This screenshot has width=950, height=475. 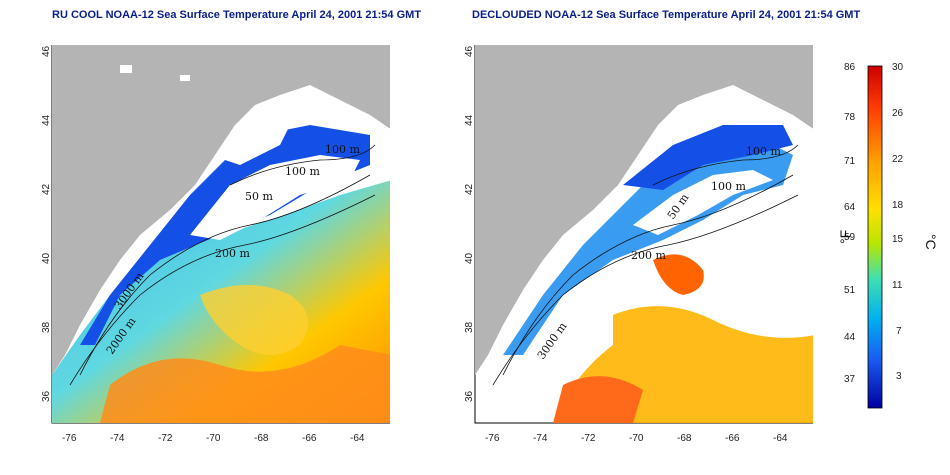 I want to click on c-tick: 30, so click(x=898, y=67).